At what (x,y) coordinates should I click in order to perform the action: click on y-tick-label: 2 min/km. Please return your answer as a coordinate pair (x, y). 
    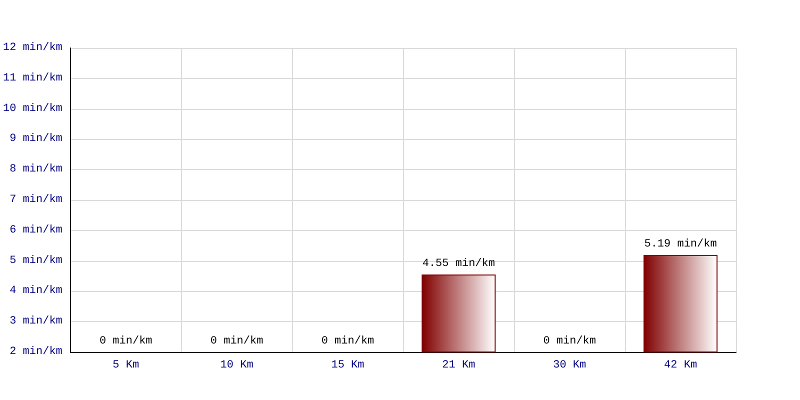
    Looking at the image, I should click on (36, 352).